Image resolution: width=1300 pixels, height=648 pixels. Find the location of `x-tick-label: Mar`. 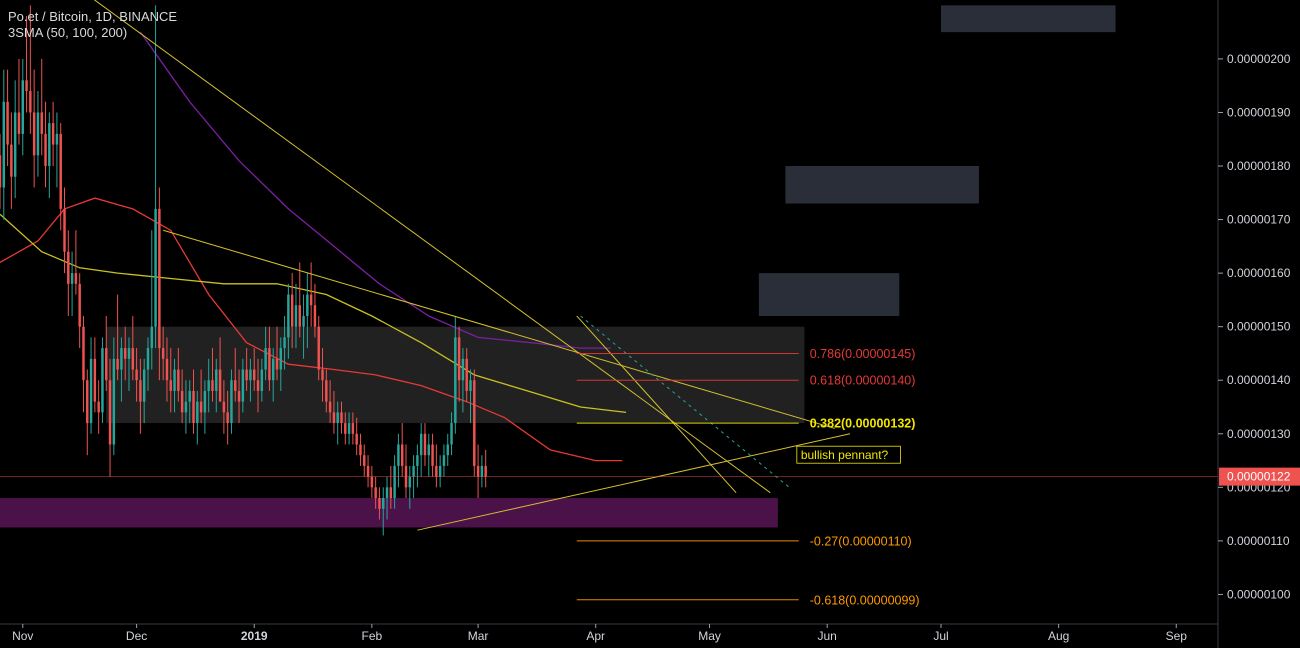

x-tick-label: Mar is located at coordinates (478, 636).